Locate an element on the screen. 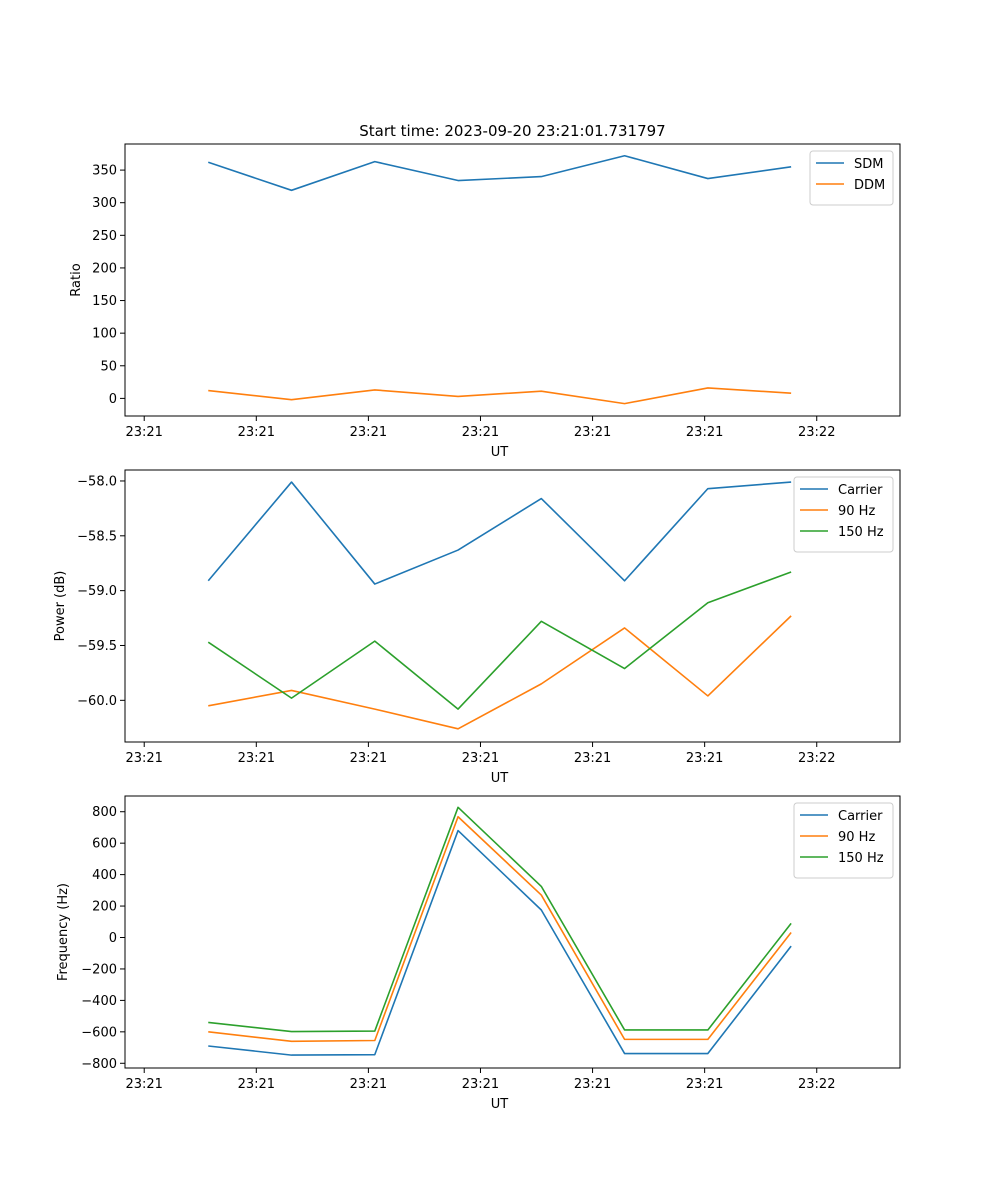 This screenshot has width=1000, height=1200. y-tick-label: −59.5 is located at coordinates (97, 646).